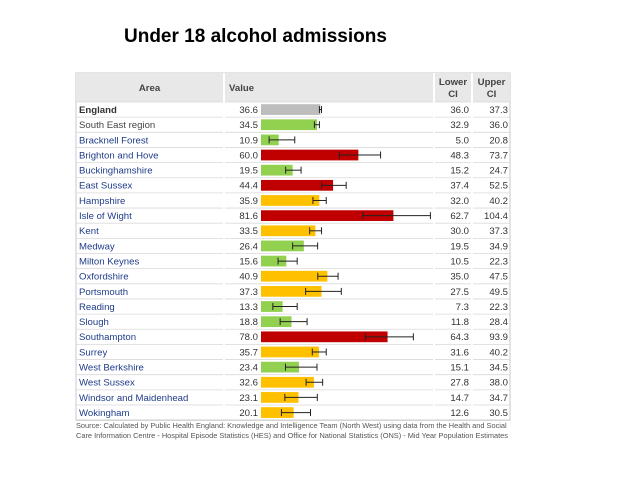 The image size is (638, 479). Describe the element at coordinates (459, 261) in the screenshot. I see `lower-ci-label: 10.5` at that location.